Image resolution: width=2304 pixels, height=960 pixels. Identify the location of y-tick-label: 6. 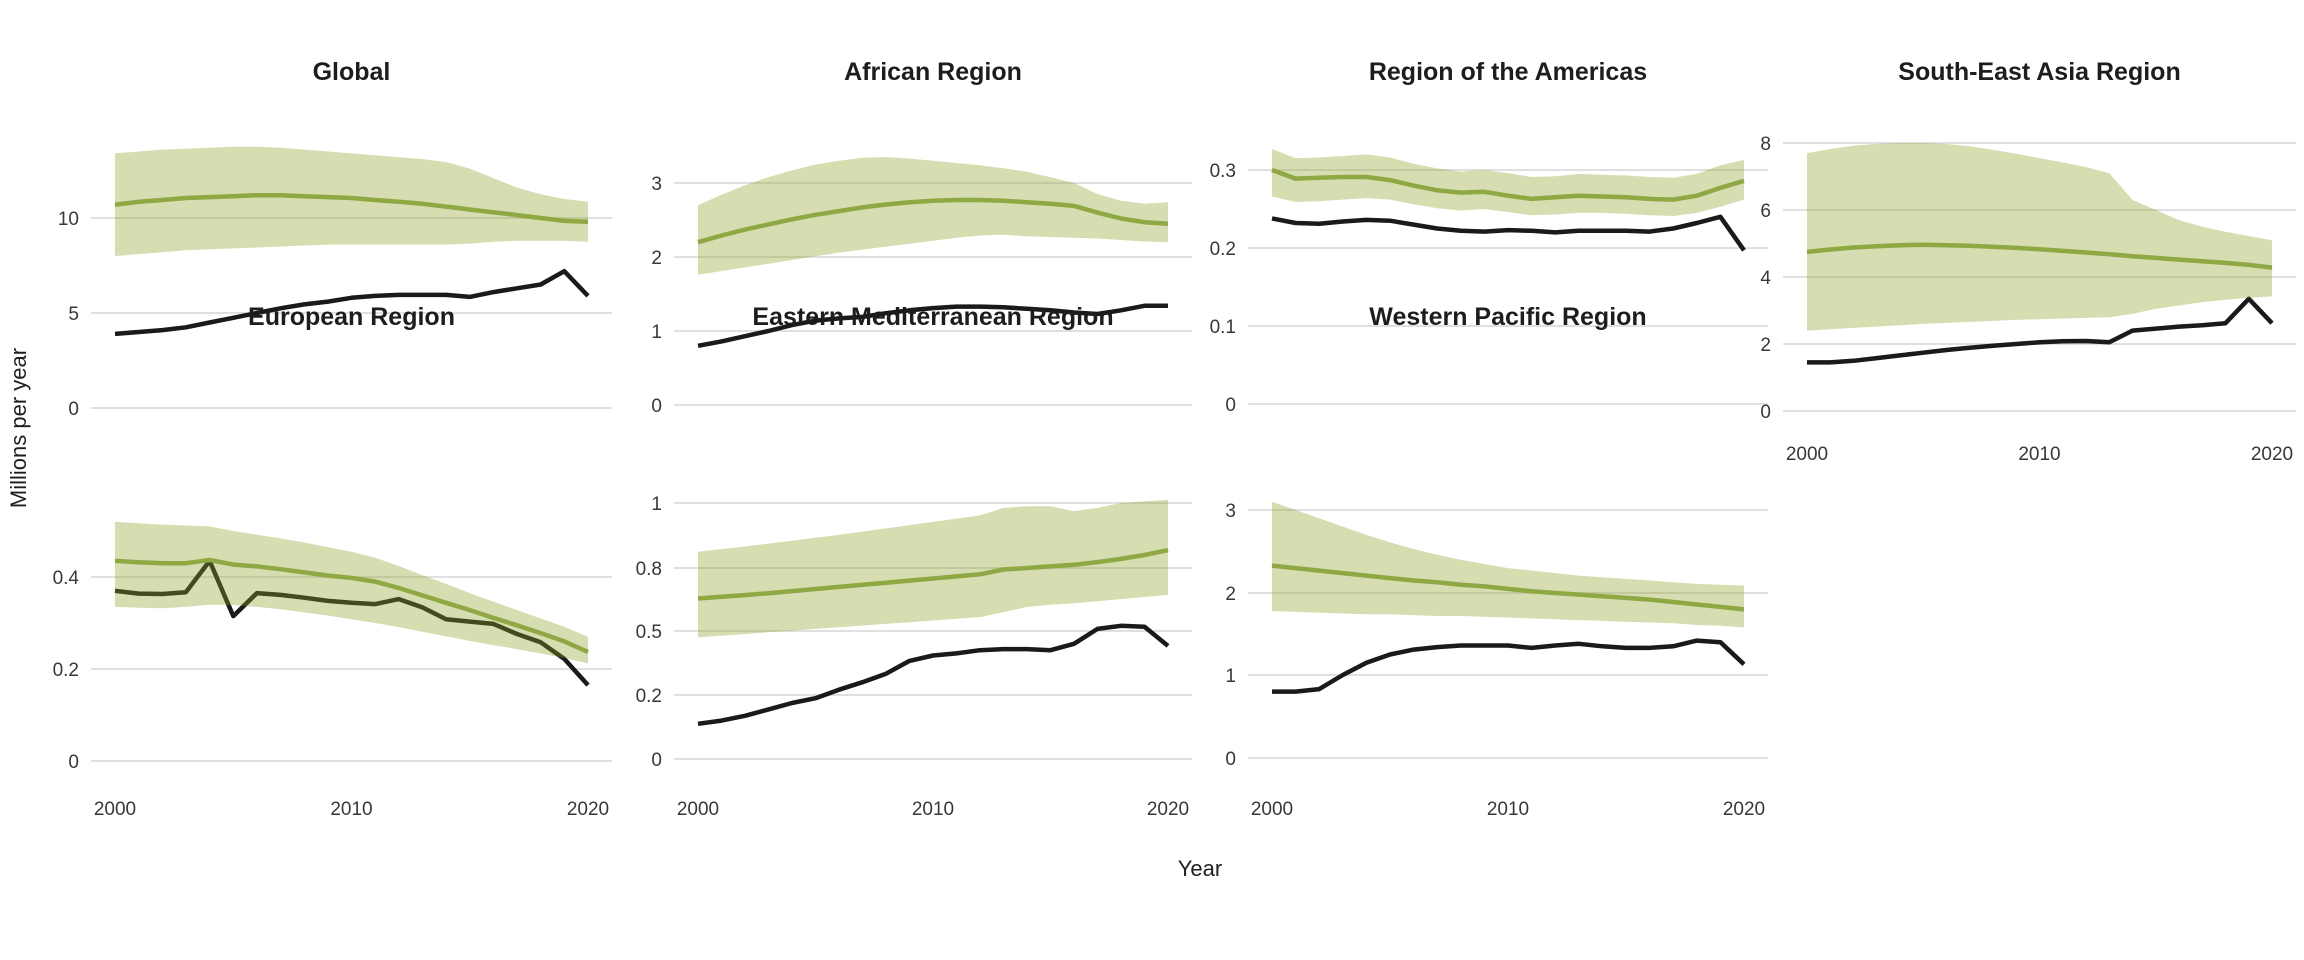
(1765, 211).